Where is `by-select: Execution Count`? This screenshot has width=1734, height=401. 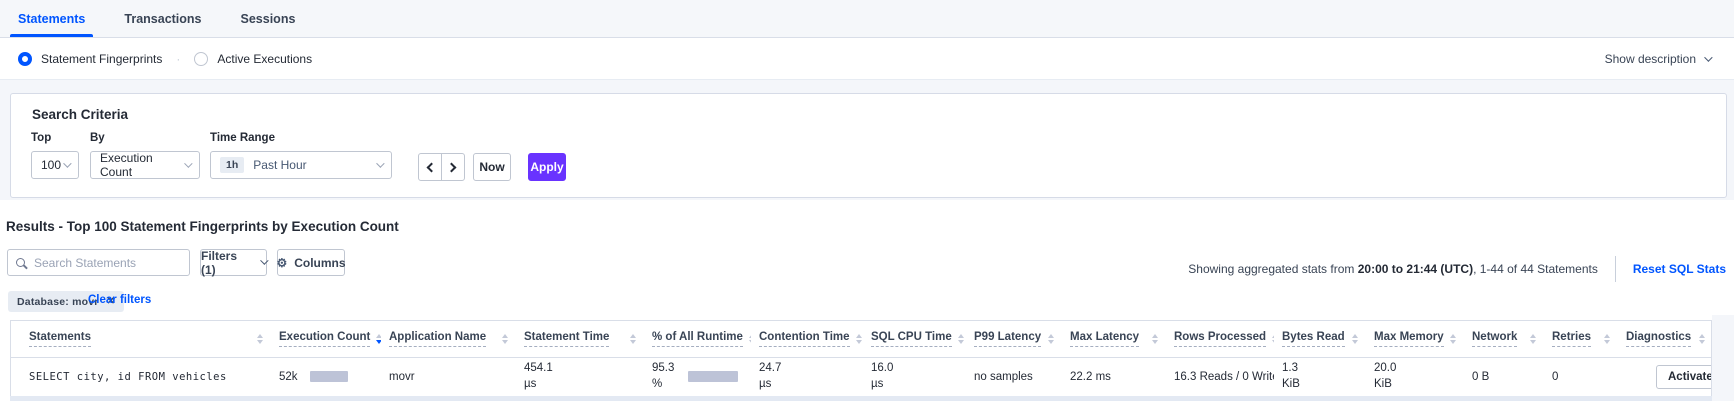
by-select: Execution Count is located at coordinates (145, 165).